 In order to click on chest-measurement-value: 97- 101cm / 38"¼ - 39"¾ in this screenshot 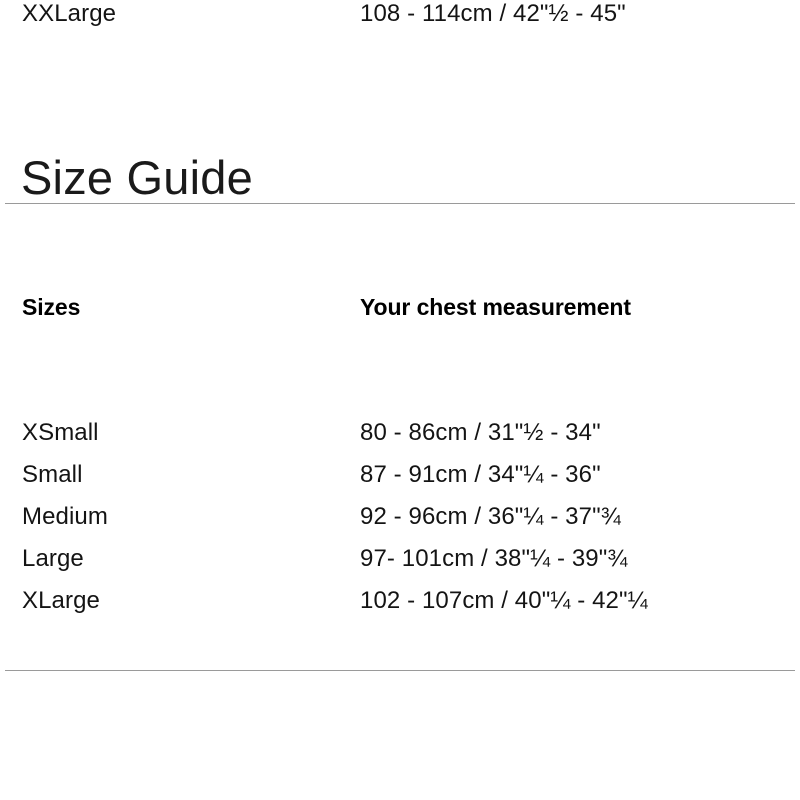, I will do `click(494, 558)`.